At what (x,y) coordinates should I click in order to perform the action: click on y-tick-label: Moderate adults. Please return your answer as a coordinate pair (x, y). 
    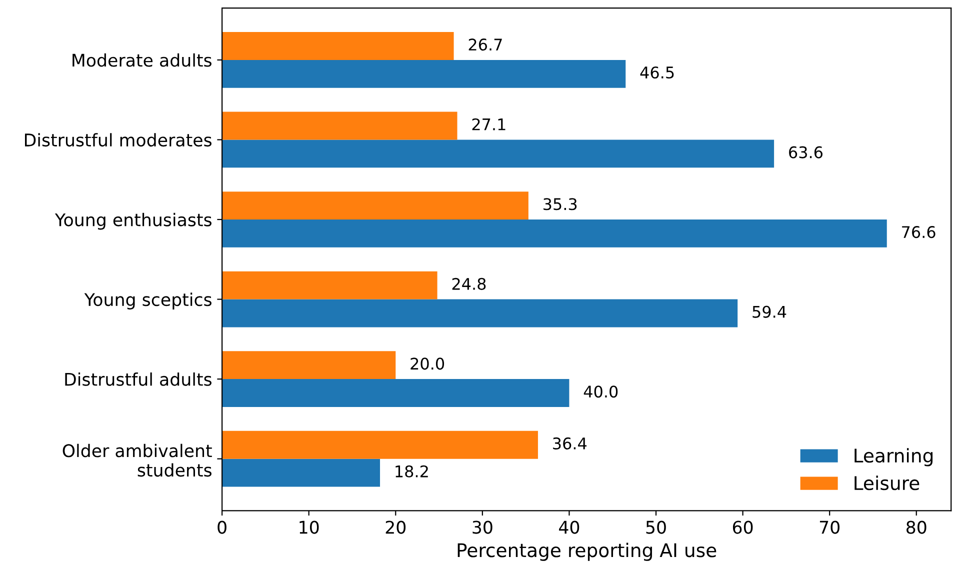
    Looking at the image, I should click on (142, 60).